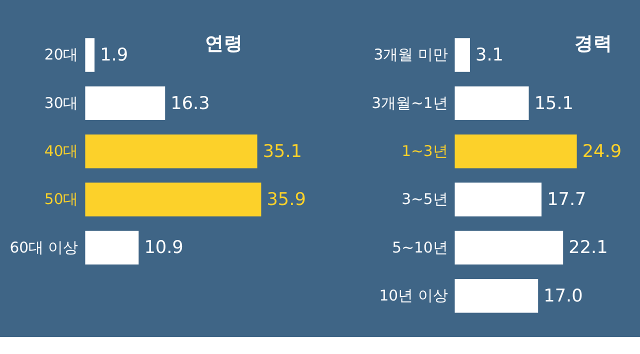 Image resolution: width=640 pixels, height=354 pixels. Describe the element at coordinates (554, 104) in the screenshot. I see `data-label: 15.1` at that location.